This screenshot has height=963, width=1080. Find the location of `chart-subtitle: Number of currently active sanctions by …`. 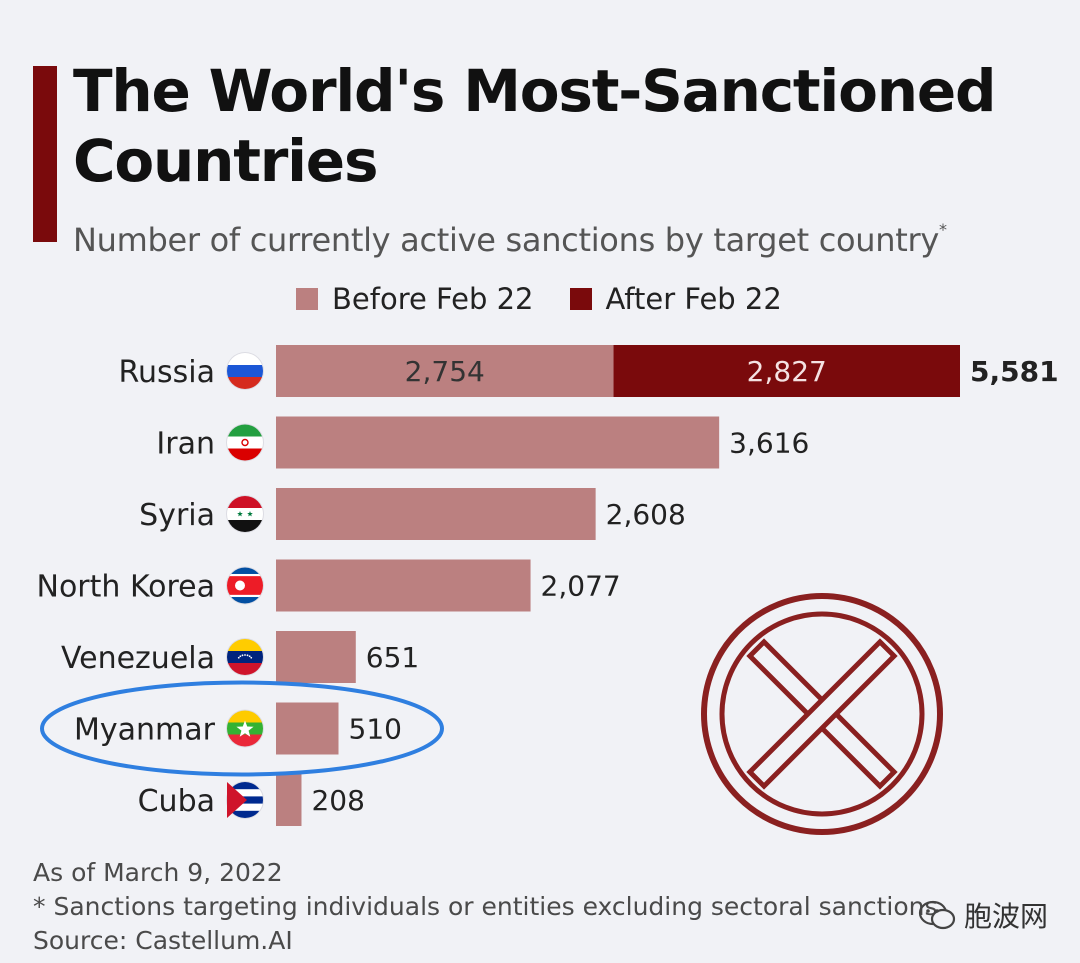

chart-subtitle: Number of currently active sanctions by … is located at coordinates (568, 235).